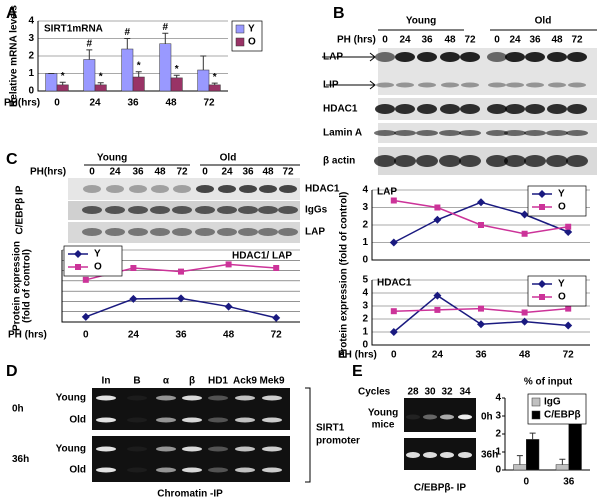 This screenshot has height=504, width=600. What do you see at coordinates (569, 355) in the screenshot?
I see `x-tick-label: 72` at bounding box center [569, 355].